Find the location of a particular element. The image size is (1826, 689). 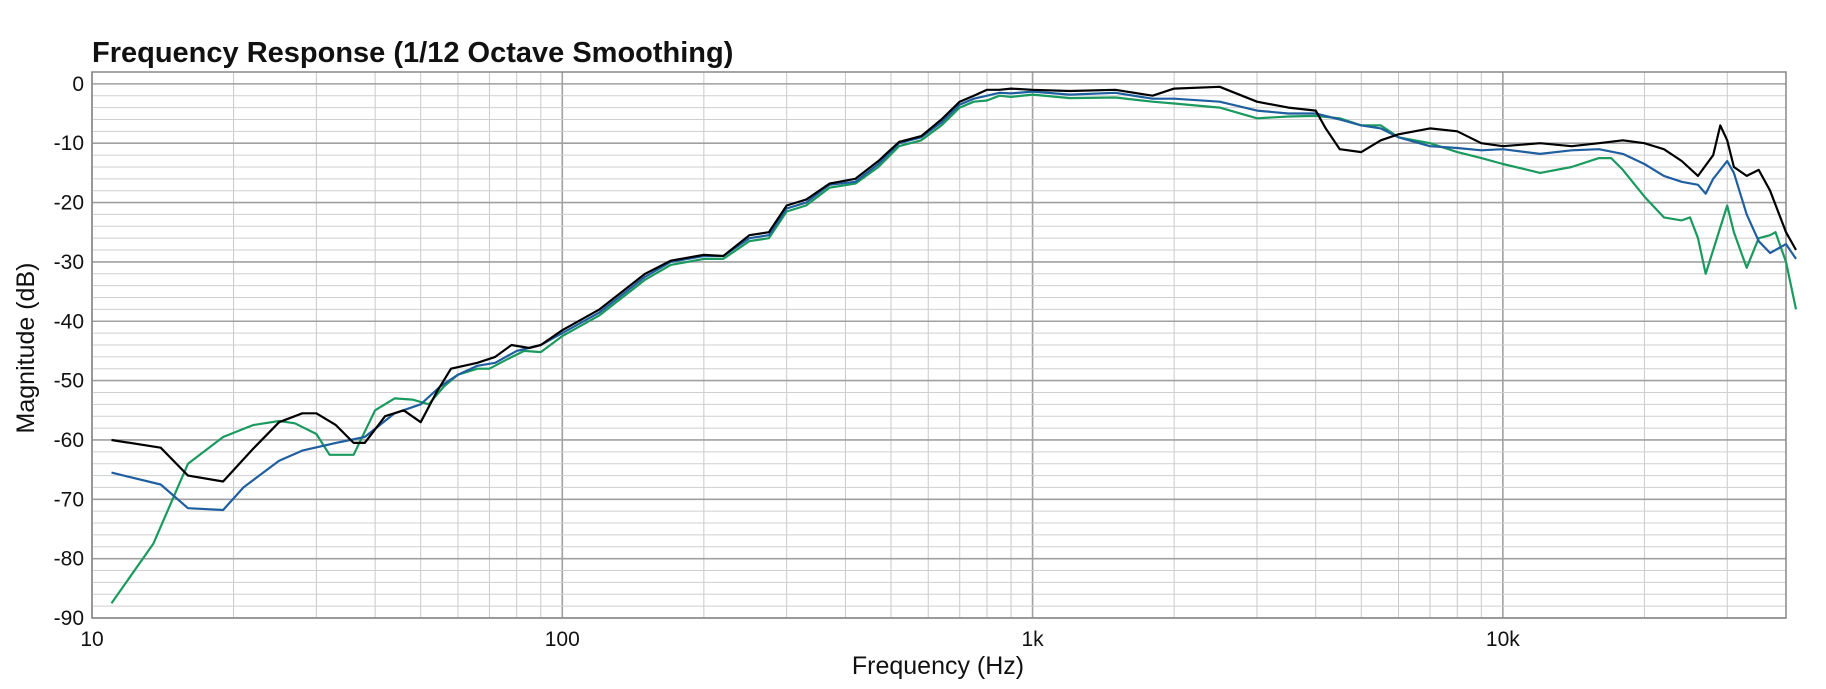

y-tick-labels: 0 -10 -20 -30 -40 -50 -60 -70 -80 -90 is located at coordinates (69, 351).